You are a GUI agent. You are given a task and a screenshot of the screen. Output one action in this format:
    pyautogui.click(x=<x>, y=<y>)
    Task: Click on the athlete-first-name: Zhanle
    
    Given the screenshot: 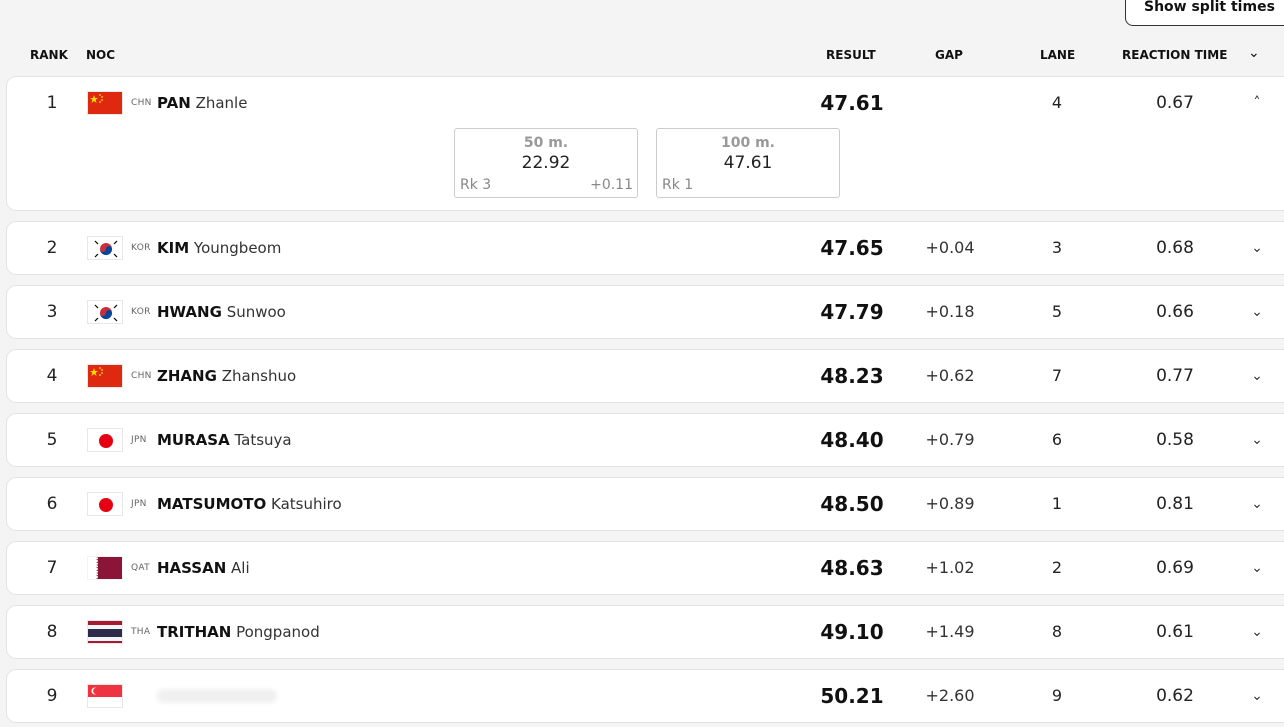 What is the action you would take?
    pyautogui.click(x=221, y=103)
    